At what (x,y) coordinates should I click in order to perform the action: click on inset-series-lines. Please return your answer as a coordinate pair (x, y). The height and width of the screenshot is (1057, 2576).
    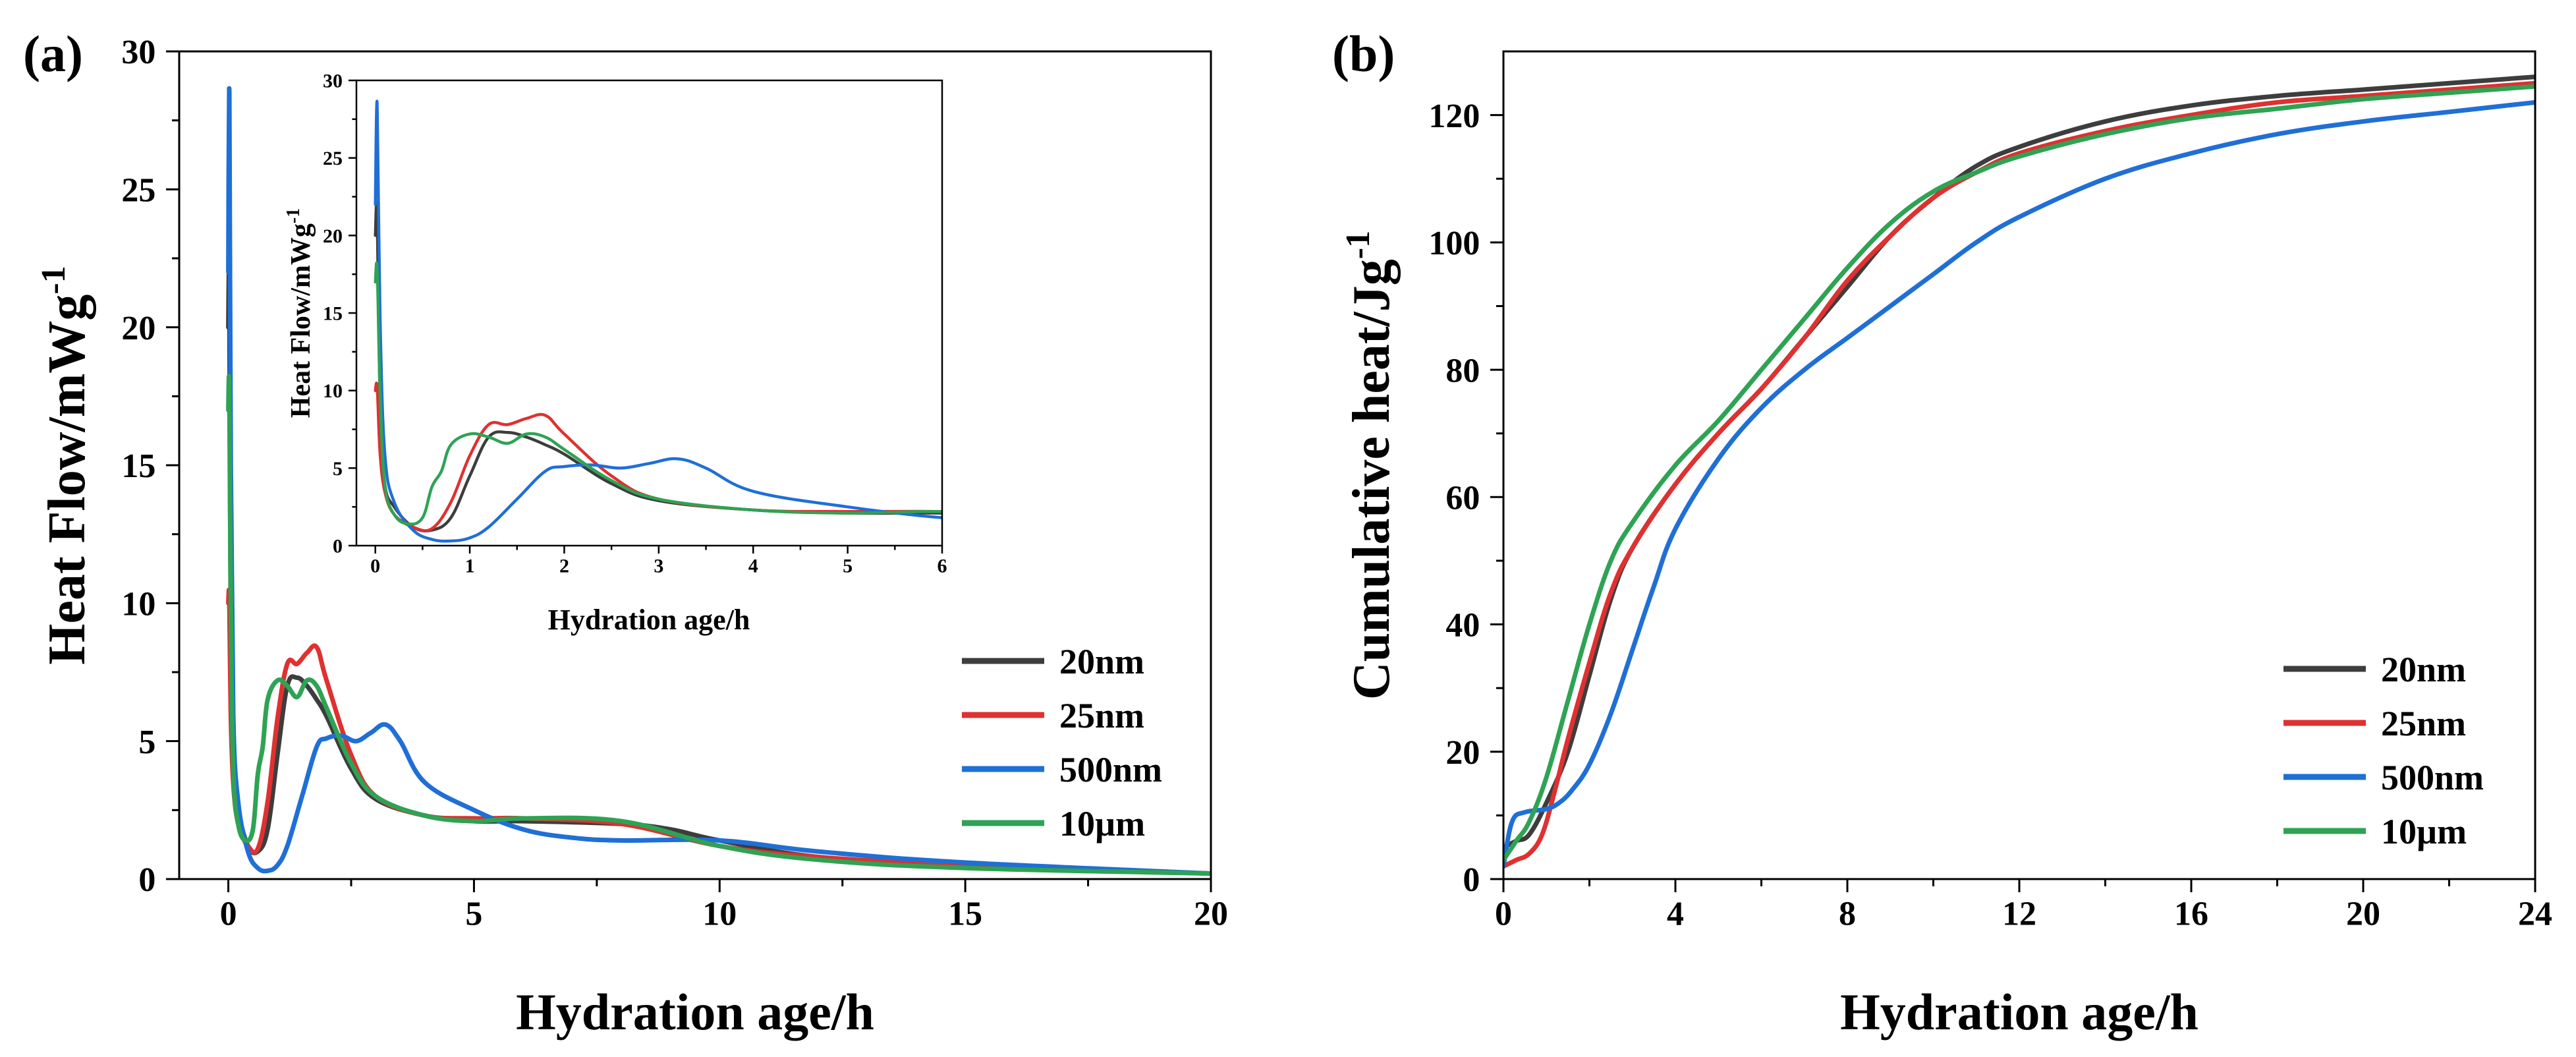
    Looking at the image, I should click on (658, 321).